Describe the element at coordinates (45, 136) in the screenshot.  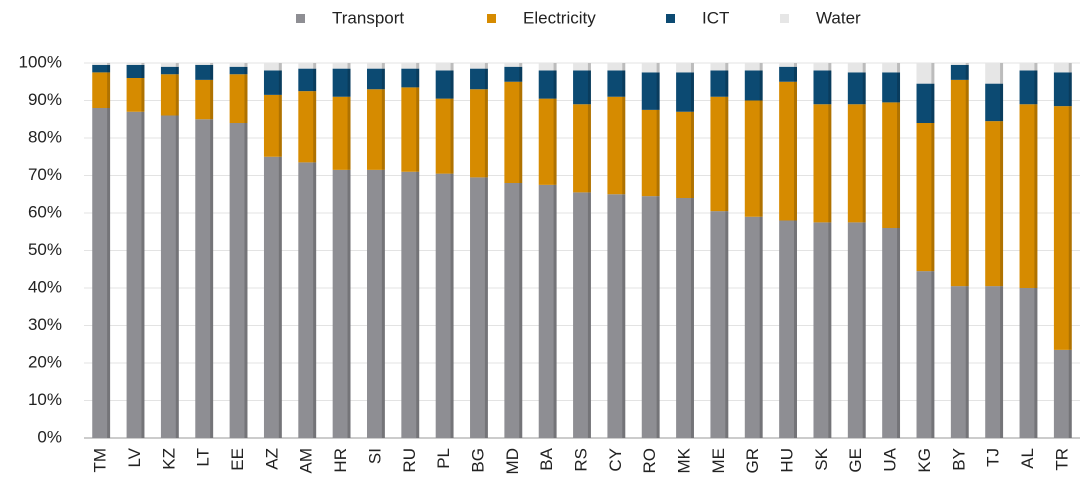
I see `y-tick-label: 80%` at that location.